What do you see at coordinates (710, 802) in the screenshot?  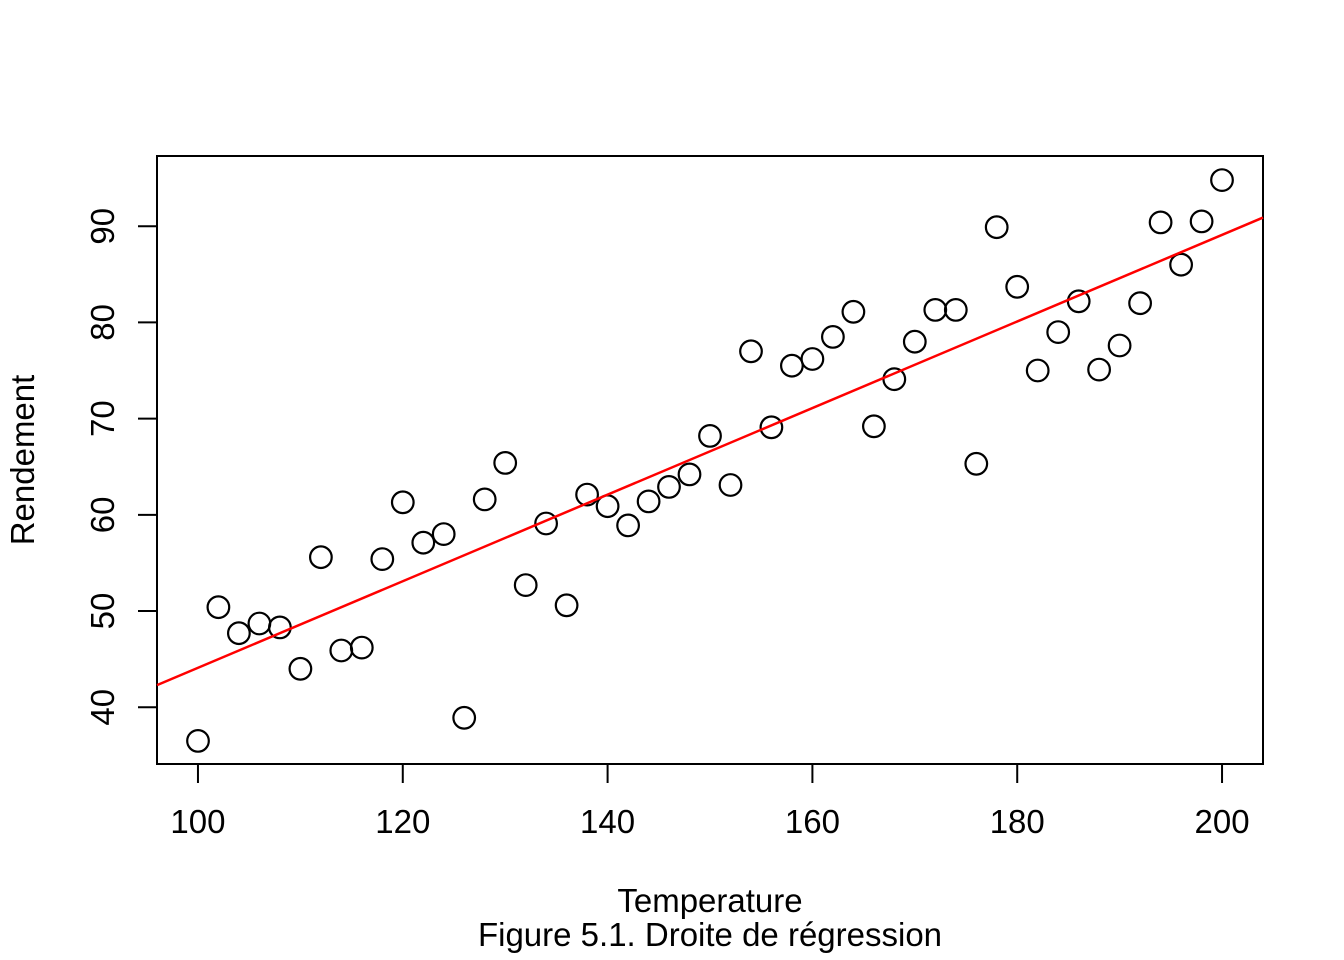 I see `x-axis-ticks: 100 120 140 160 180 200` at bounding box center [710, 802].